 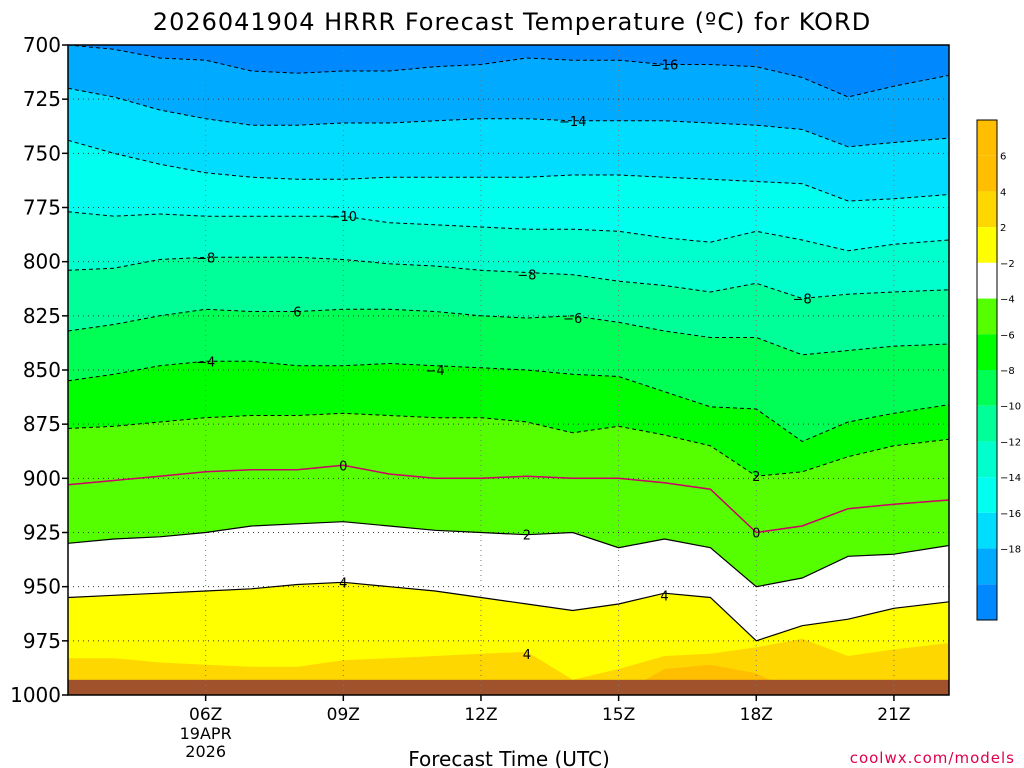 What do you see at coordinates (42, 316) in the screenshot?
I see `y-tick-label: 825` at bounding box center [42, 316].